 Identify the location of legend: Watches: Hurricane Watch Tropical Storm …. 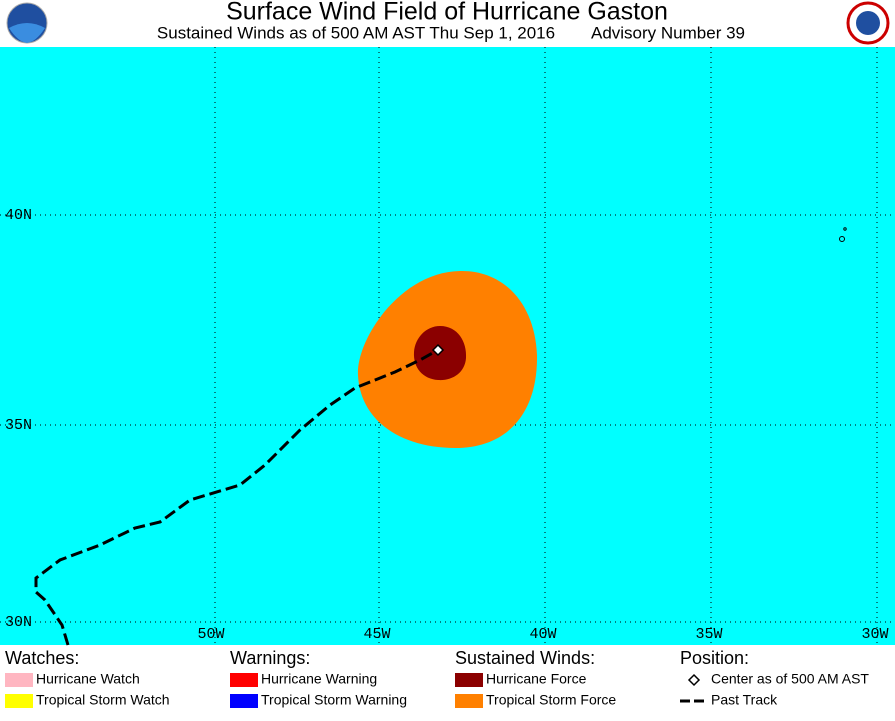
(437, 678).